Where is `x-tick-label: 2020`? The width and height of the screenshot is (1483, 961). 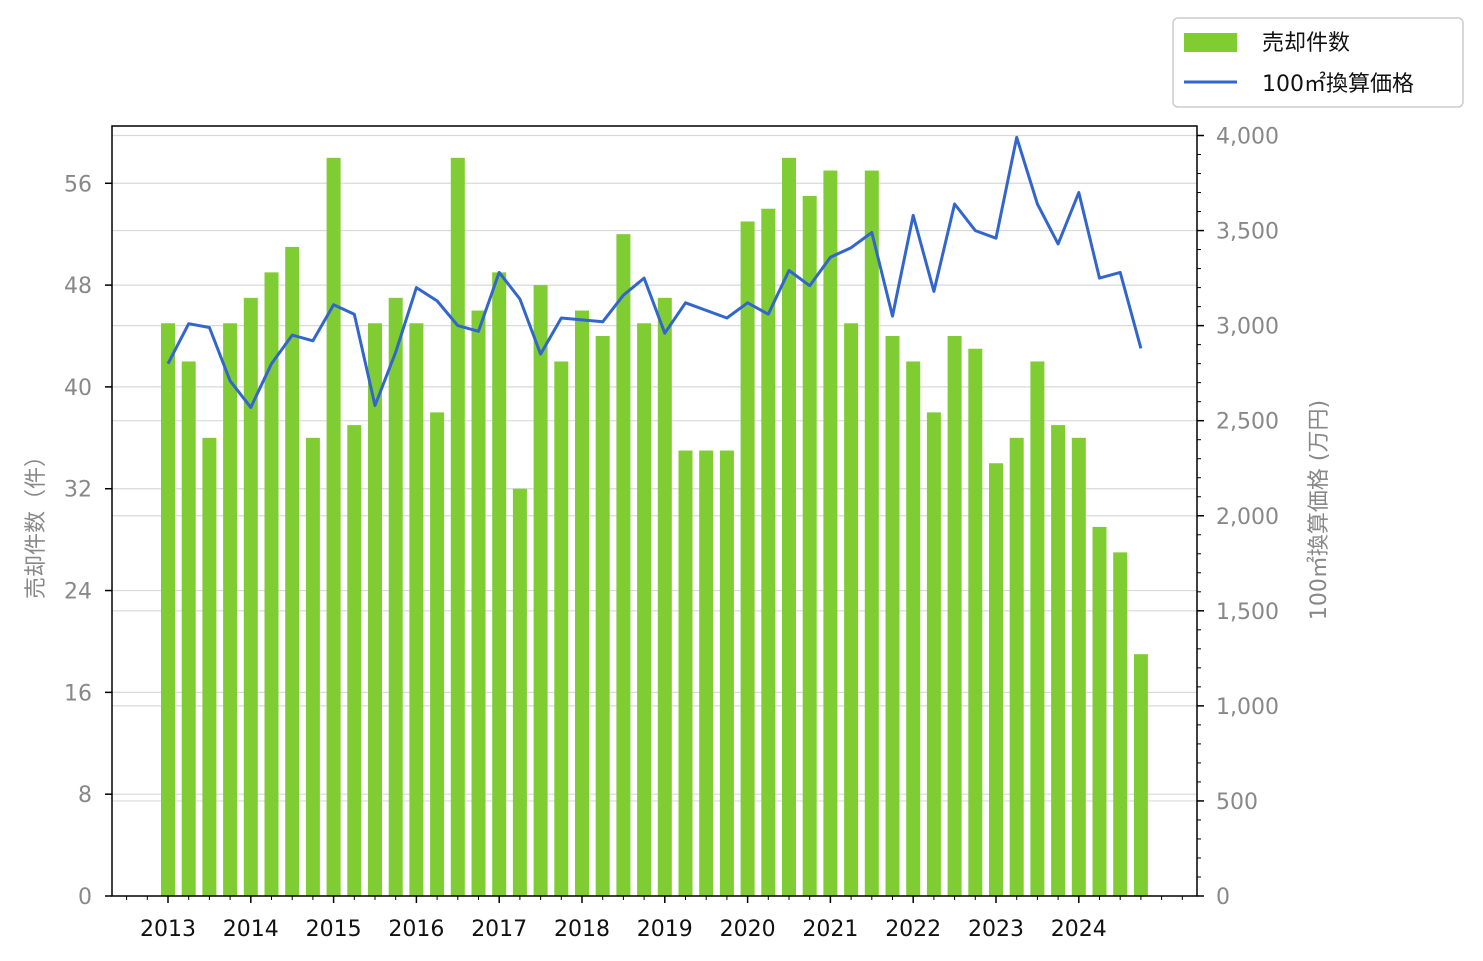 x-tick-label: 2020 is located at coordinates (748, 929).